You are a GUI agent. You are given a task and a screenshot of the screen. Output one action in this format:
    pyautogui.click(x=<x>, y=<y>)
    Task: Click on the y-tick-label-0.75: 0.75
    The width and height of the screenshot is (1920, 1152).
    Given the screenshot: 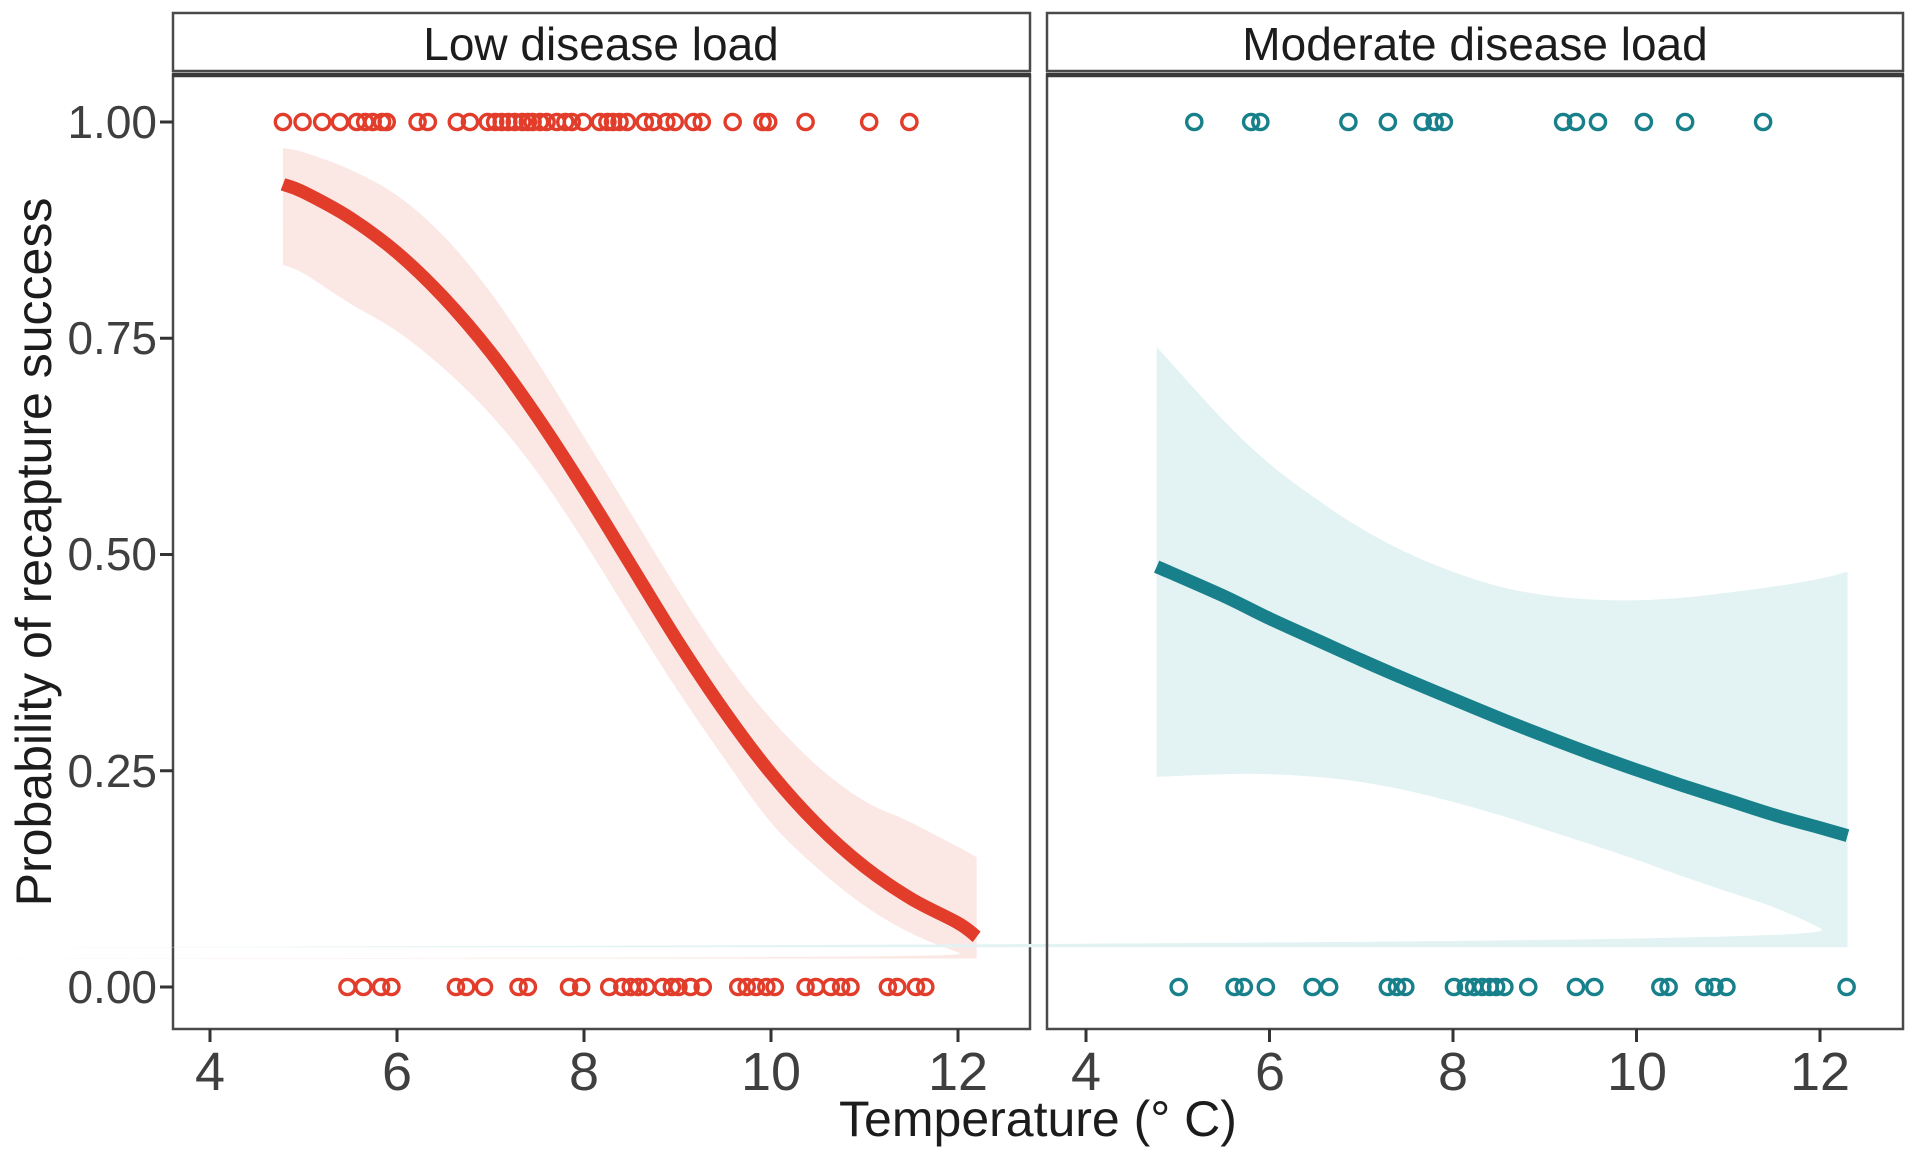 What is the action you would take?
    pyautogui.click(x=112, y=338)
    